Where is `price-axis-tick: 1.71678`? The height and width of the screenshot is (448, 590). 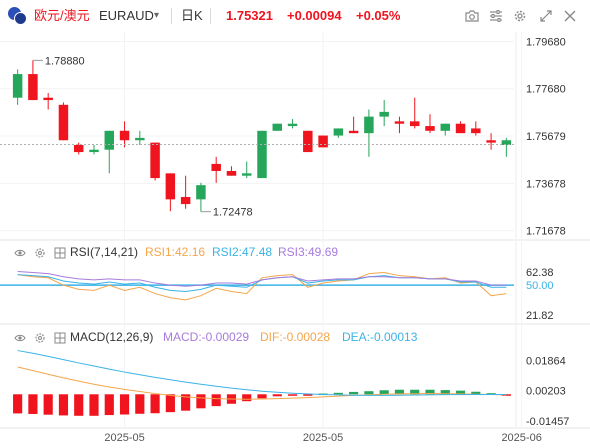
price-axis-tick: 1.71678 is located at coordinates (546, 232).